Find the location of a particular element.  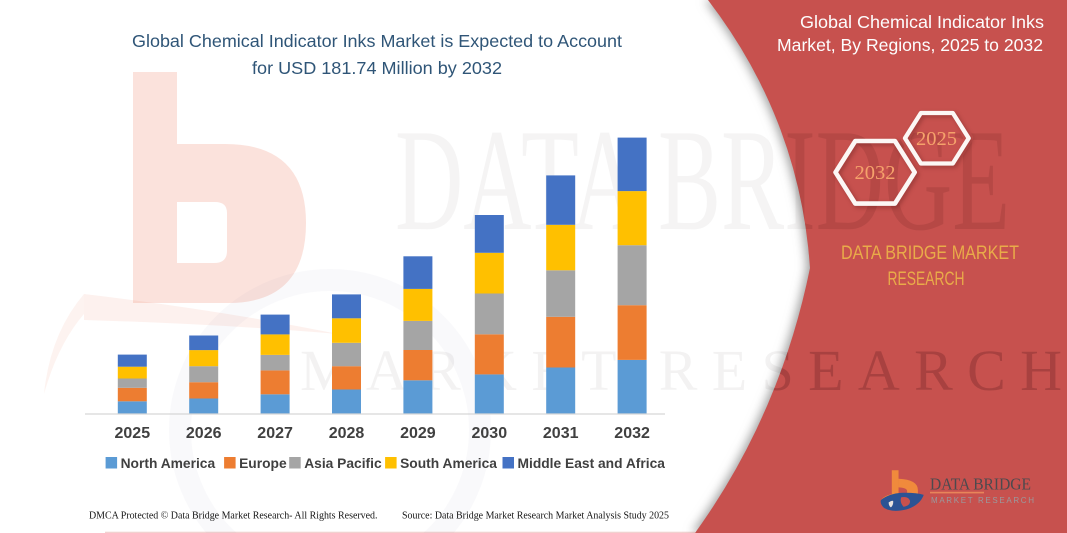

svg-text: DATA BRIDGE is located at coordinates (980, 484).